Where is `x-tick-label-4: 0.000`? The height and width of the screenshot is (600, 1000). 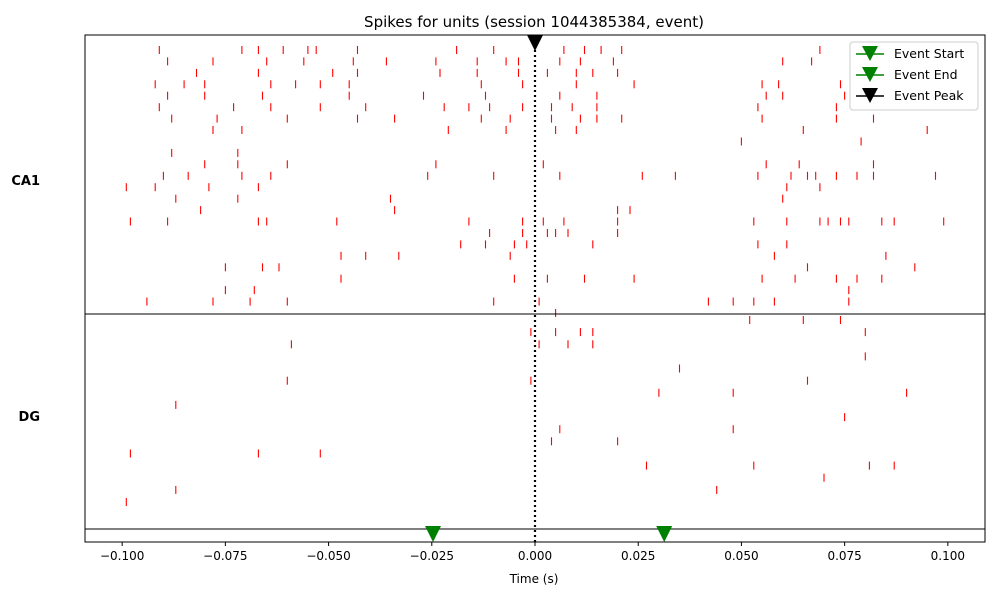
x-tick-label-4: 0.000 is located at coordinates (535, 556).